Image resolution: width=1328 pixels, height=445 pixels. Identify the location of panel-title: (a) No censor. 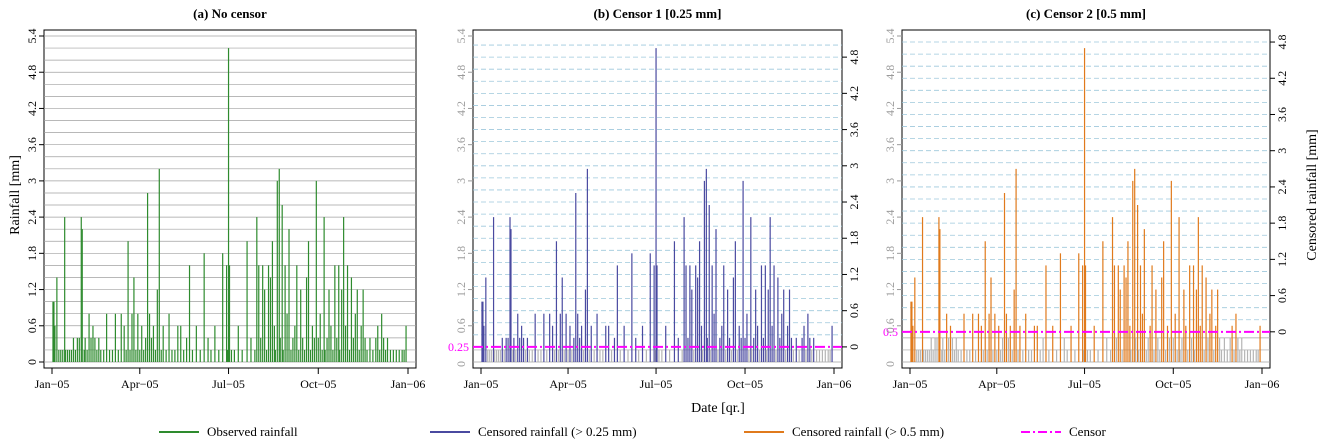
(230, 13).